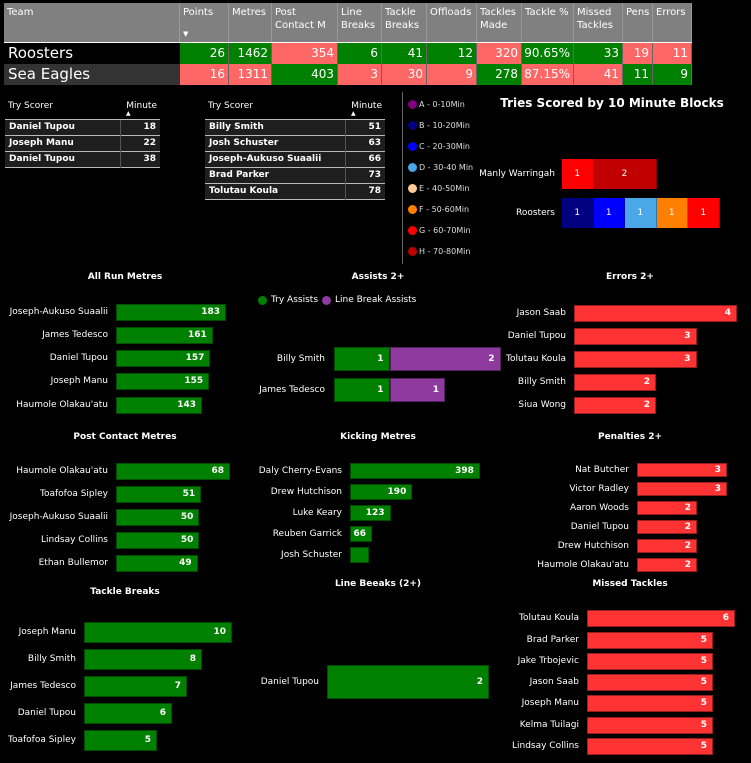 The image size is (751, 763). I want to click on column-header: Pens, so click(638, 22).